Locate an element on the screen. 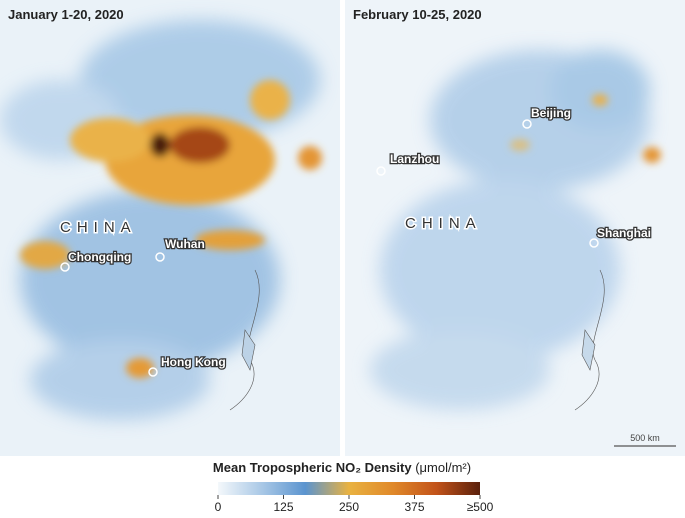 This screenshot has height=518, width=685. panel-title: January 1-20, 2020 is located at coordinates (66, 14).